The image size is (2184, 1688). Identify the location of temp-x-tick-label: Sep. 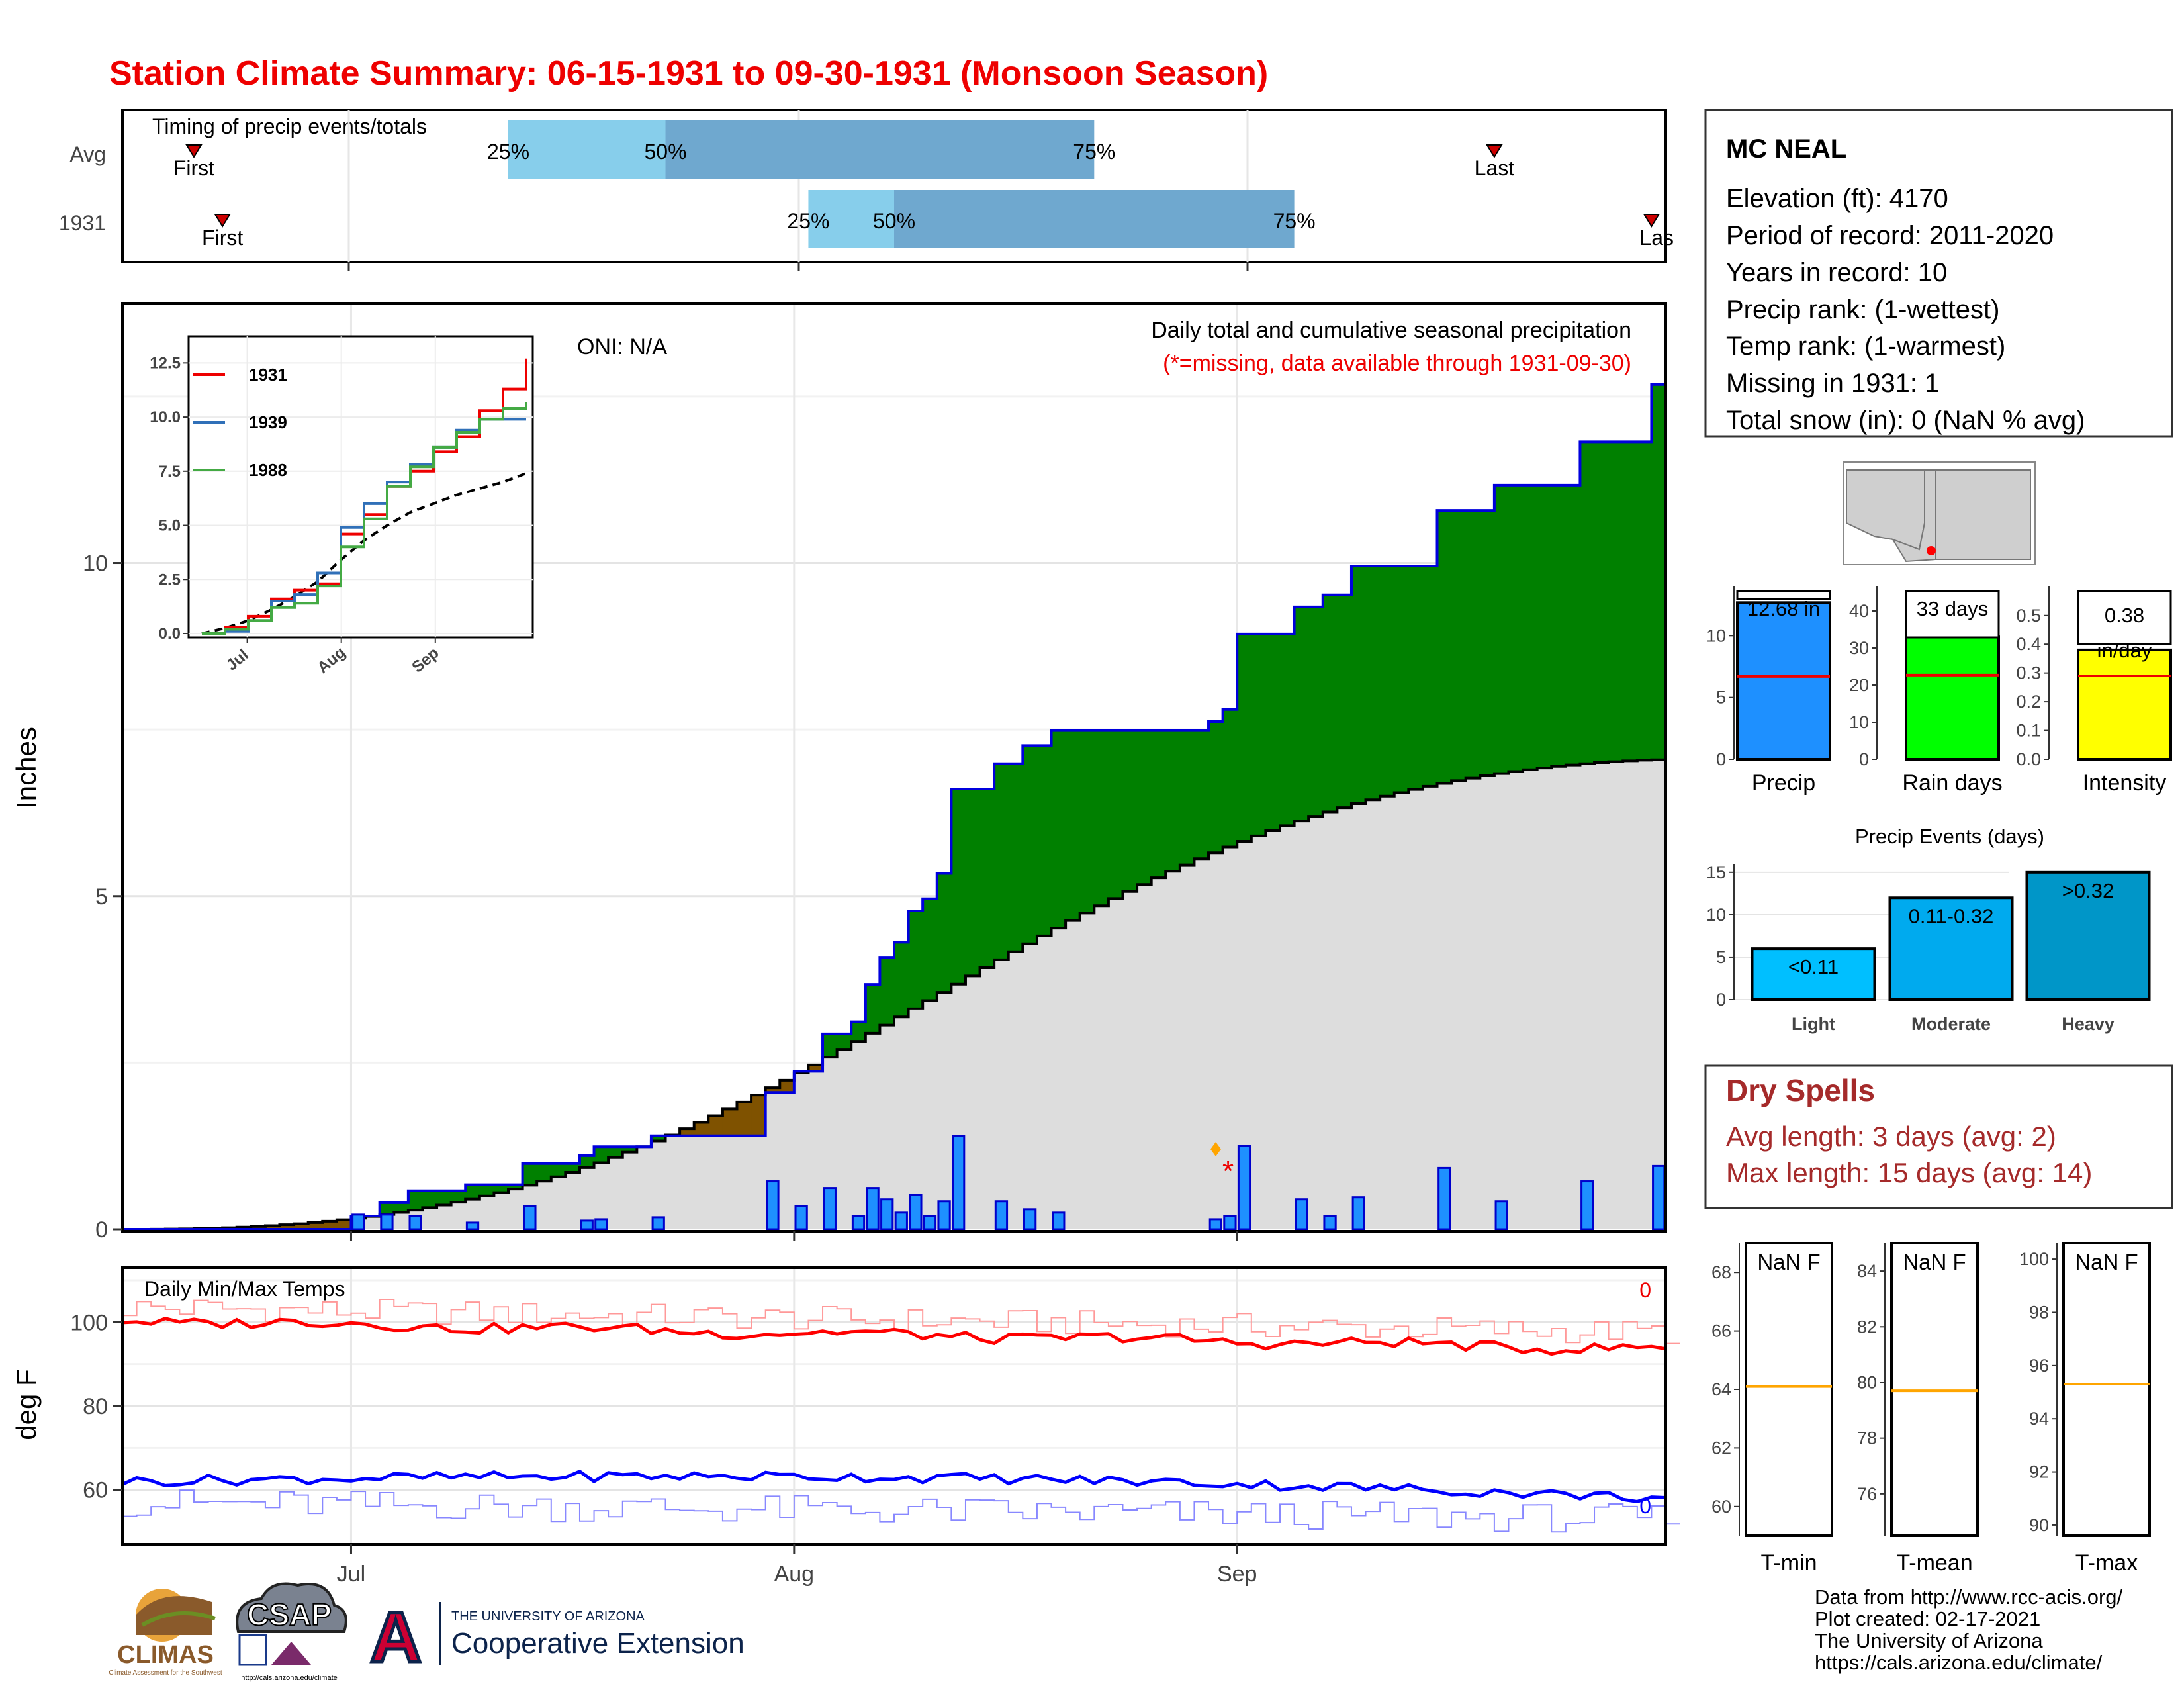
(1237, 1574).